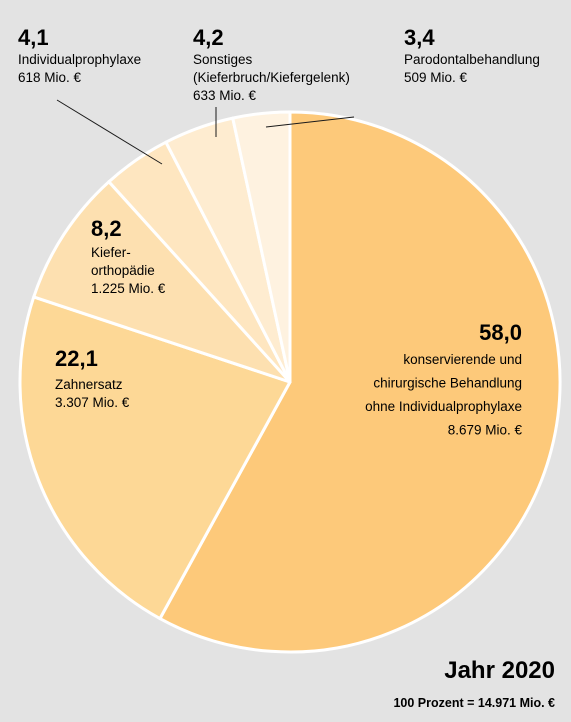  Describe the element at coordinates (261, 247) in the screenshot. I see `pie-slice-parodontalbehandlung` at that location.